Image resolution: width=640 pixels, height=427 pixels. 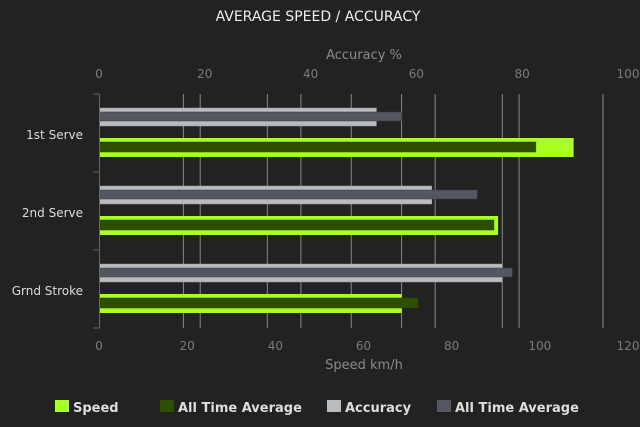 I want to click on legend-label: Accuracy, so click(x=378, y=408).